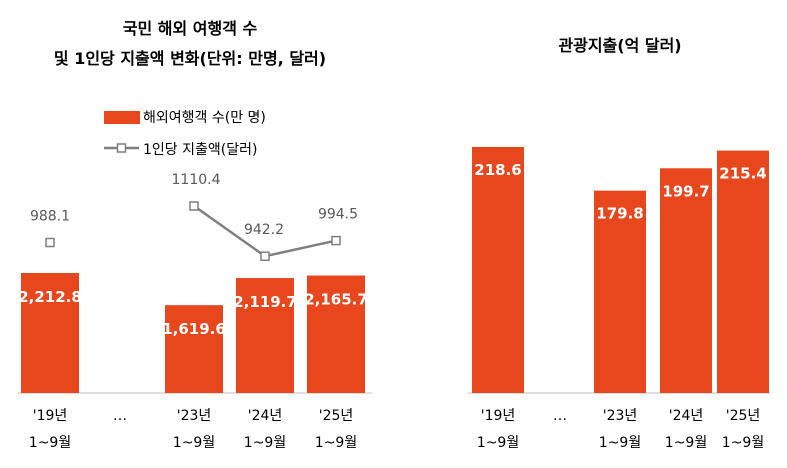  Describe the element at coordinates (50, 217) in the screenshot. I see `spend-point-label: 988.1` at that location.